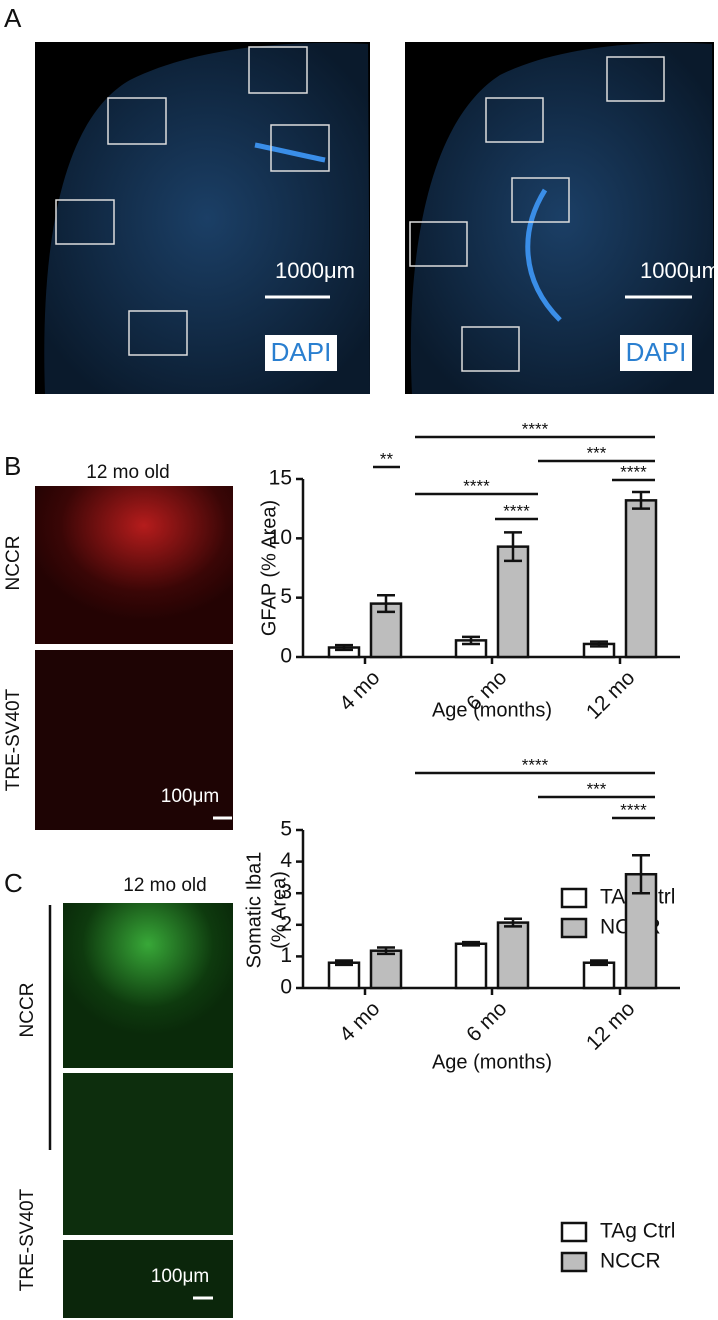  I want to click on panel-label: A, so click(13, 18).